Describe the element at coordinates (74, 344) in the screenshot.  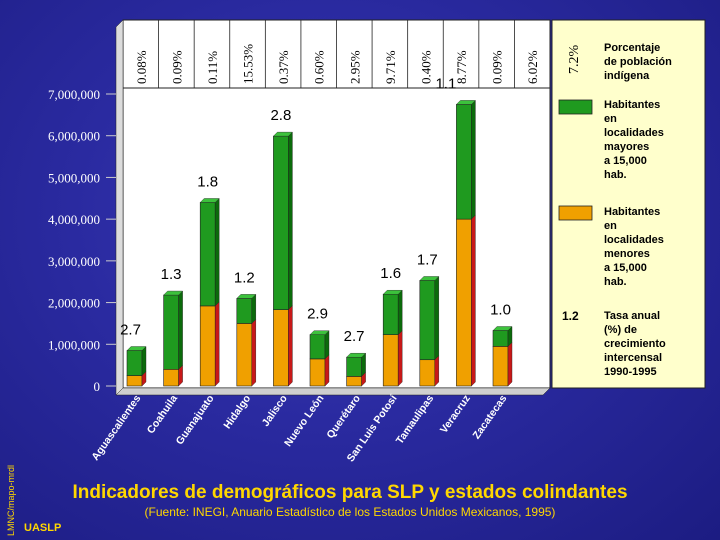
I see `y-tick-label: 1,000,000` at that location.